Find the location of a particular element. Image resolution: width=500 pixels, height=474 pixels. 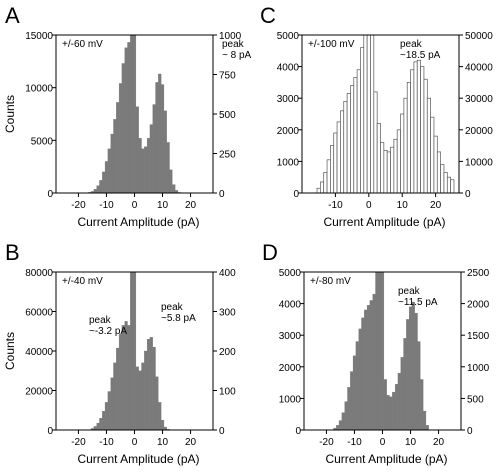

y2-tick-label: 2500 is located at coordinates (478, 273).